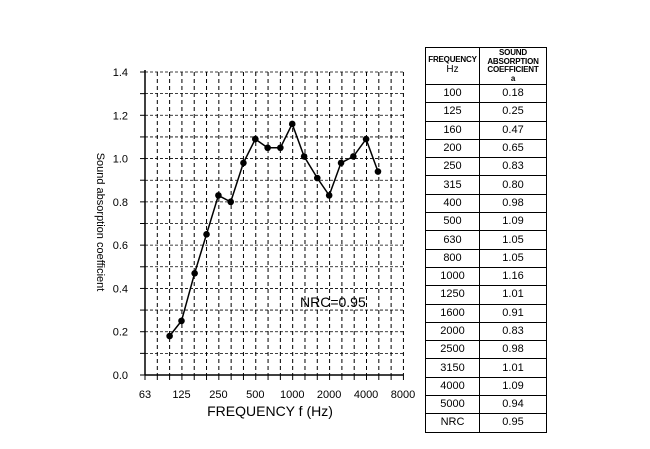  Describe the element at coordinates (452, 368) in the screenshot. I see `frequency-cell: 3150` at that location.